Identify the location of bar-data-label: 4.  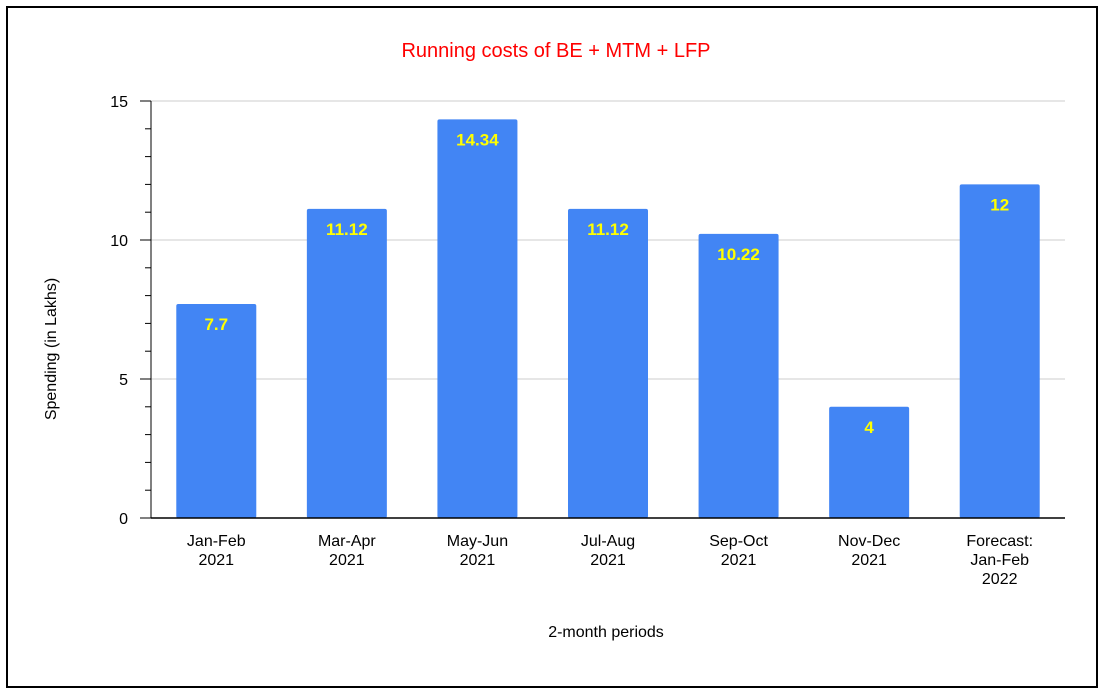
(869, 427).